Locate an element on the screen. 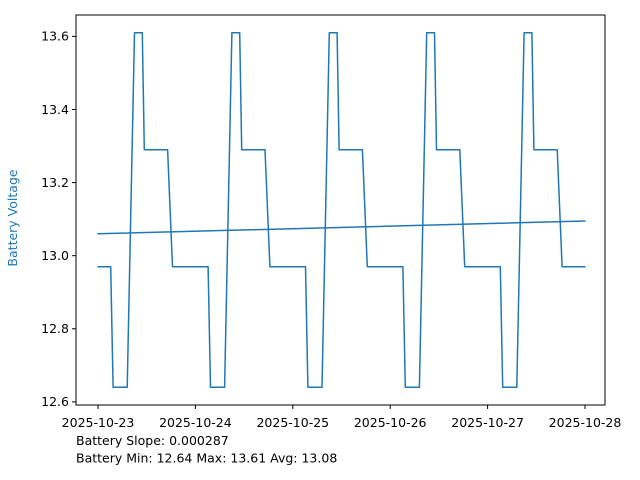  footer-stats-minmaxavg: Battery Min: 12.64 Max: 13.61 Avg: 13.08 is located at coordinates (206, 458).